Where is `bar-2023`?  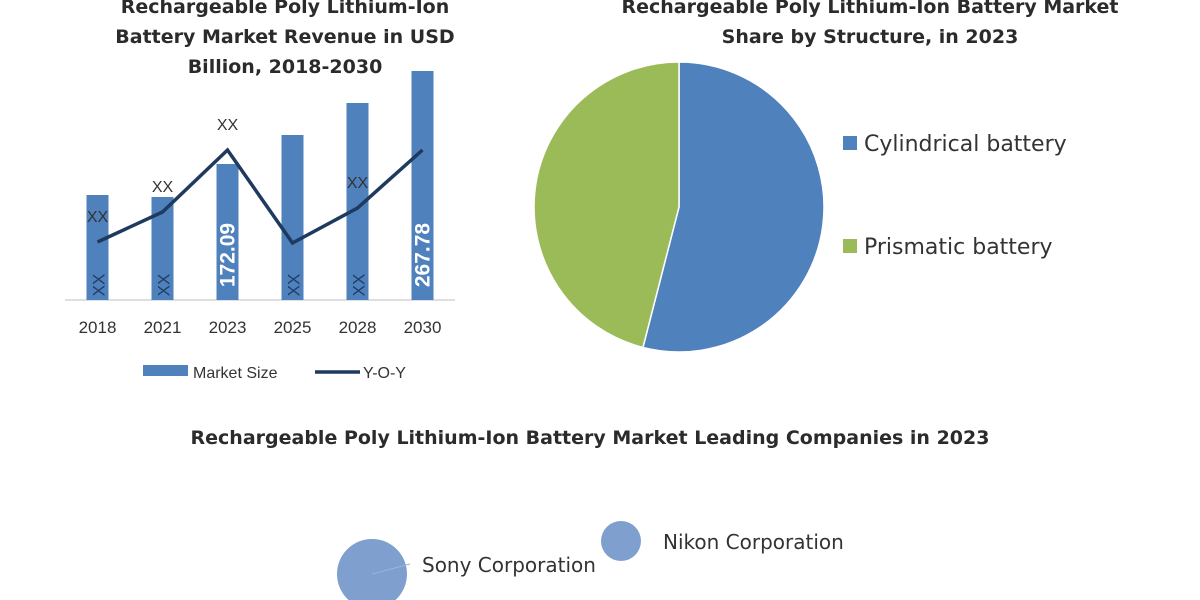
bar-2023 is located at coordinates (227, 232).